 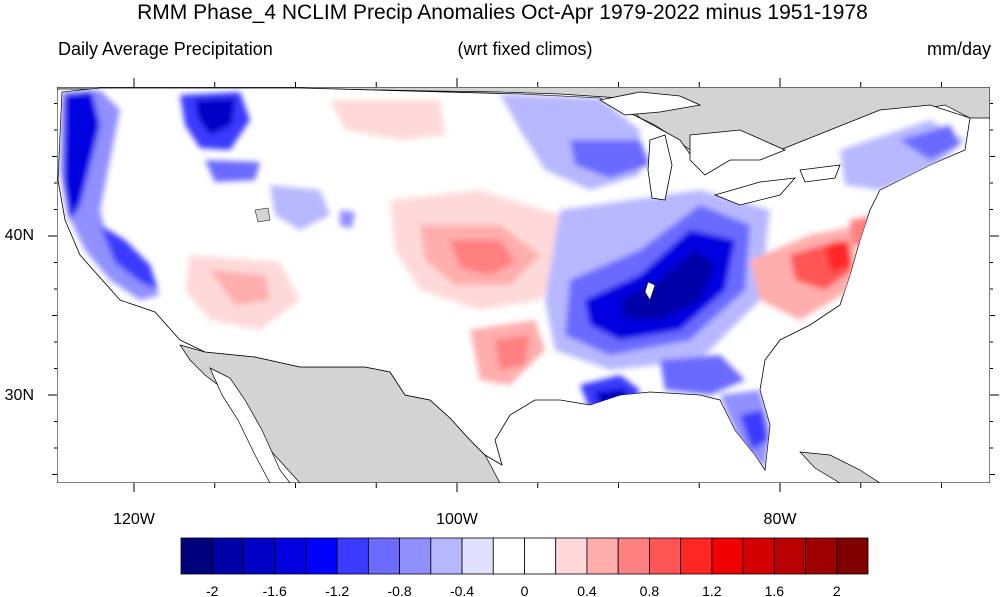 I want to click on reference-note: (wrt fixed climos), so click(x=525, y=49).